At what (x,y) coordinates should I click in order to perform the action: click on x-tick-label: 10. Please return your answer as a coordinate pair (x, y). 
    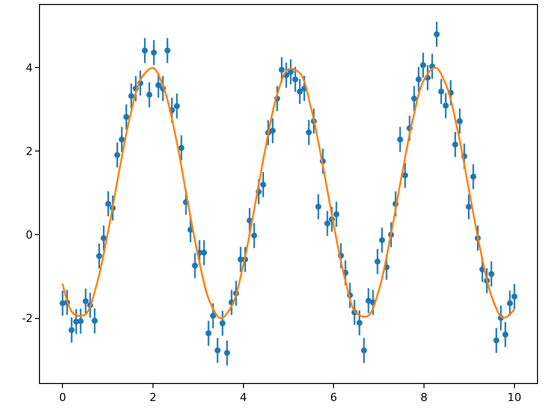
    Looking at the image, I should click on (514, 397).